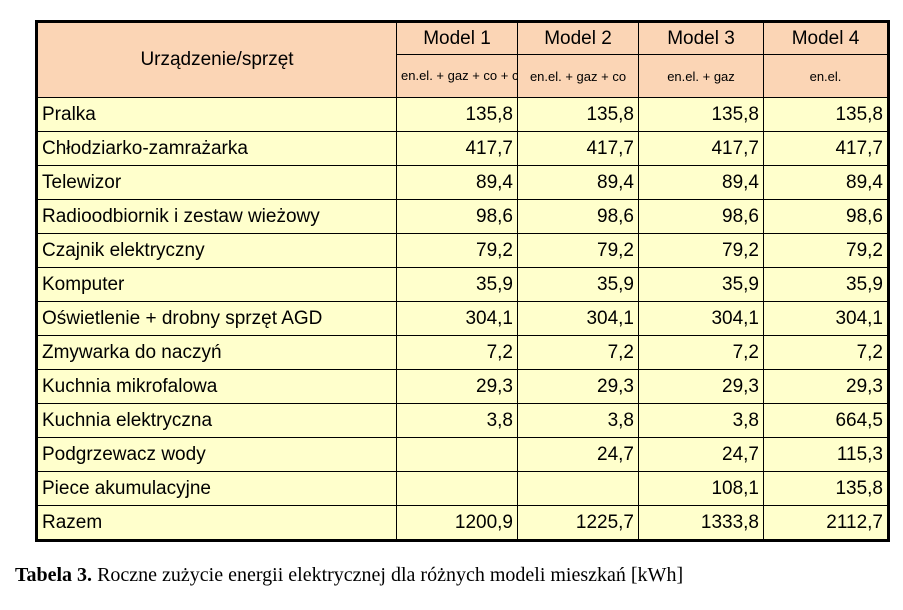 The width and height of the screenshot is (903, 610). I want to click on table-row: Kuchnia elektryczna 3,8 3,8 3,8 664,5, so click(462, 420).